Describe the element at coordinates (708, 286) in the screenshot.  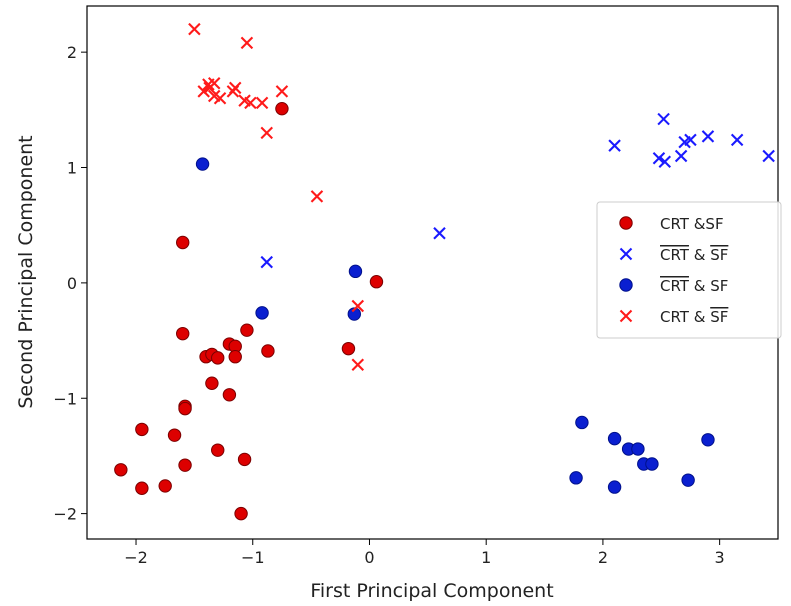
I see `legend-label-part: & SF` at that location.